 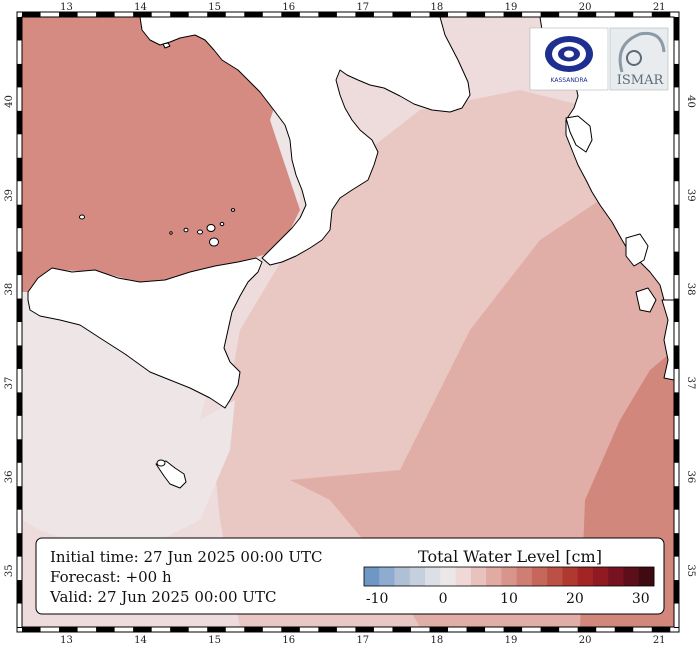 What do you see at coordinates (145, 333) in the screenshot?
I see `sicily` at bounding box center [145, 333].